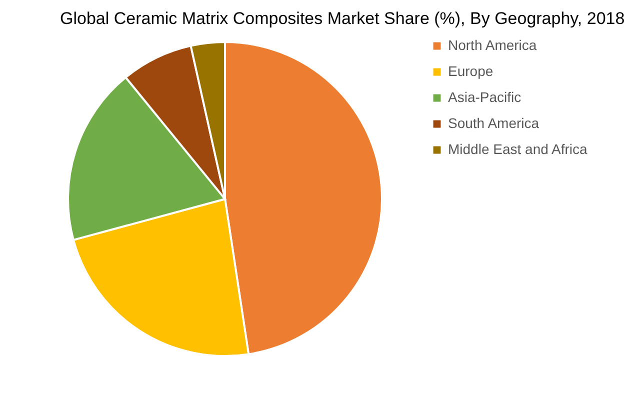  Describe the element at coordinates (492, 45) in the screenshot. I see `legend-label: North America` at that location.